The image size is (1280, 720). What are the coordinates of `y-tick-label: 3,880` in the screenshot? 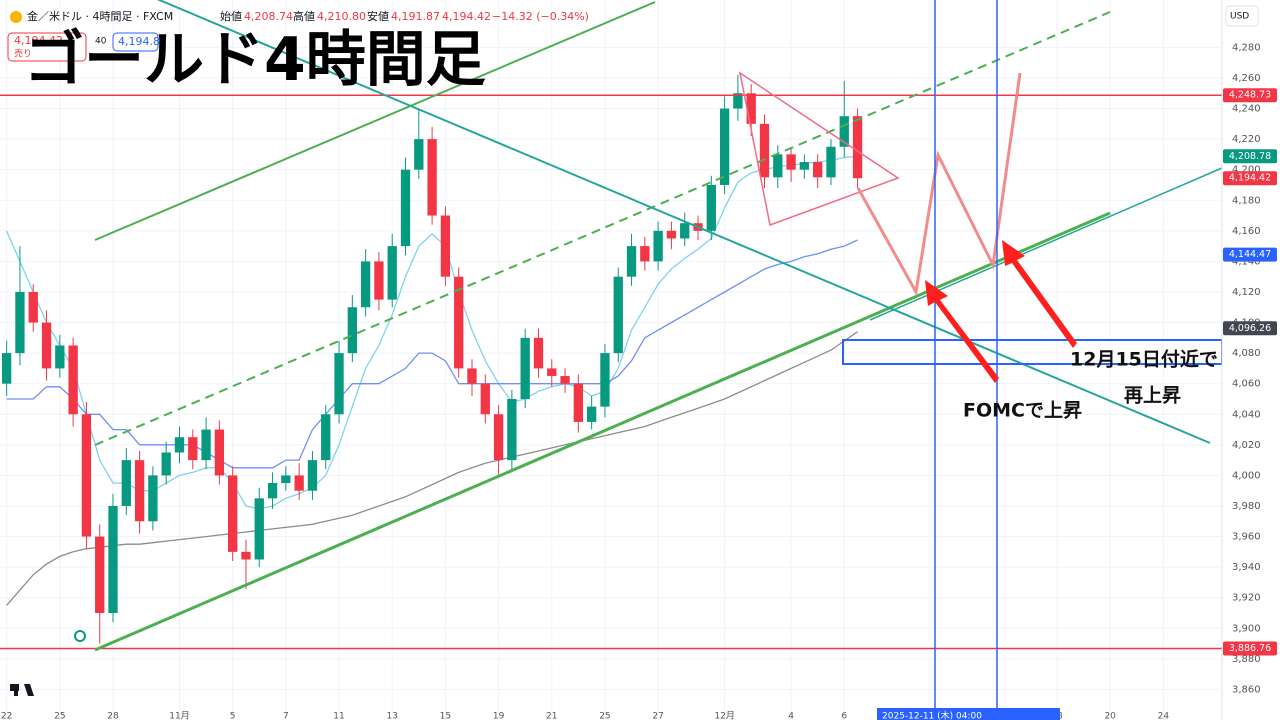 It's located at (1246, 659).